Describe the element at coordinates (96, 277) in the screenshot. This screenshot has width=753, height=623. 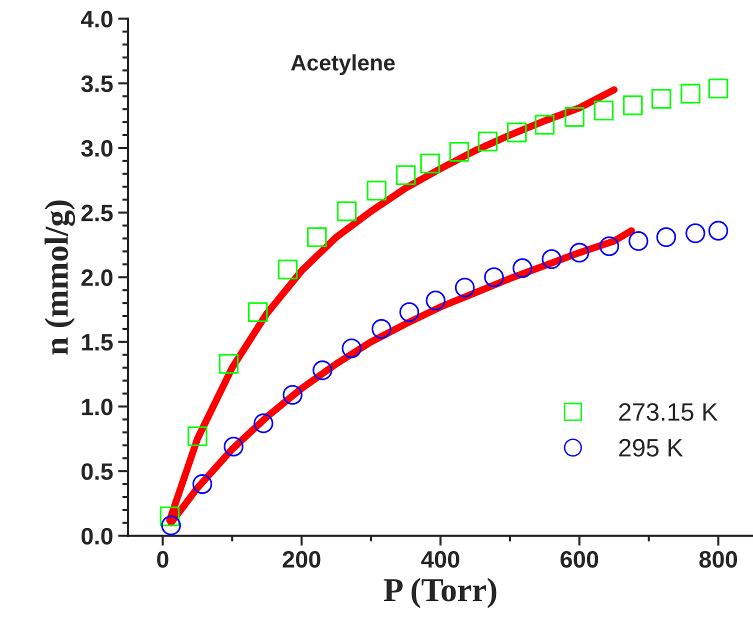
I see `y-tick-label: 2.0` at that location.